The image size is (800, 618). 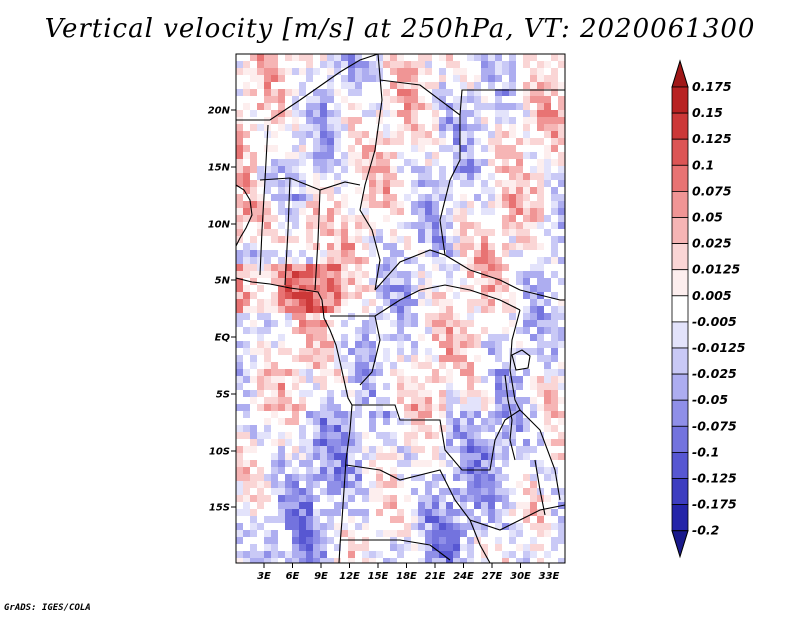 I want to click on longitude-axis: 3E 6E 9E 12E 15E 18E 21E 24E 27E 30E 33E, so click(x=408, y=572).